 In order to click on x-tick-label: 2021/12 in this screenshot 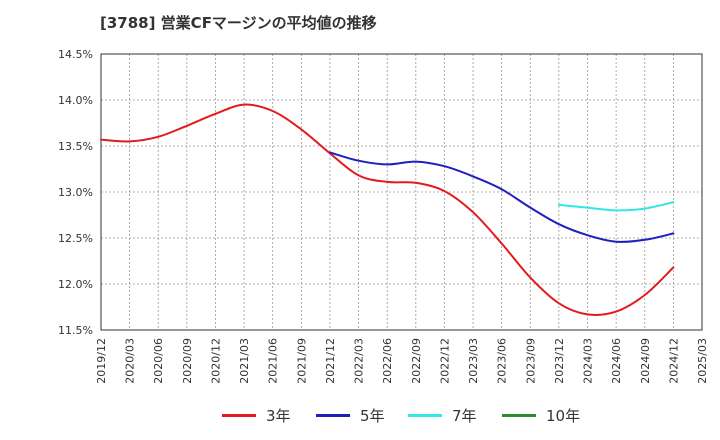, I will do `click(330, 361)`.